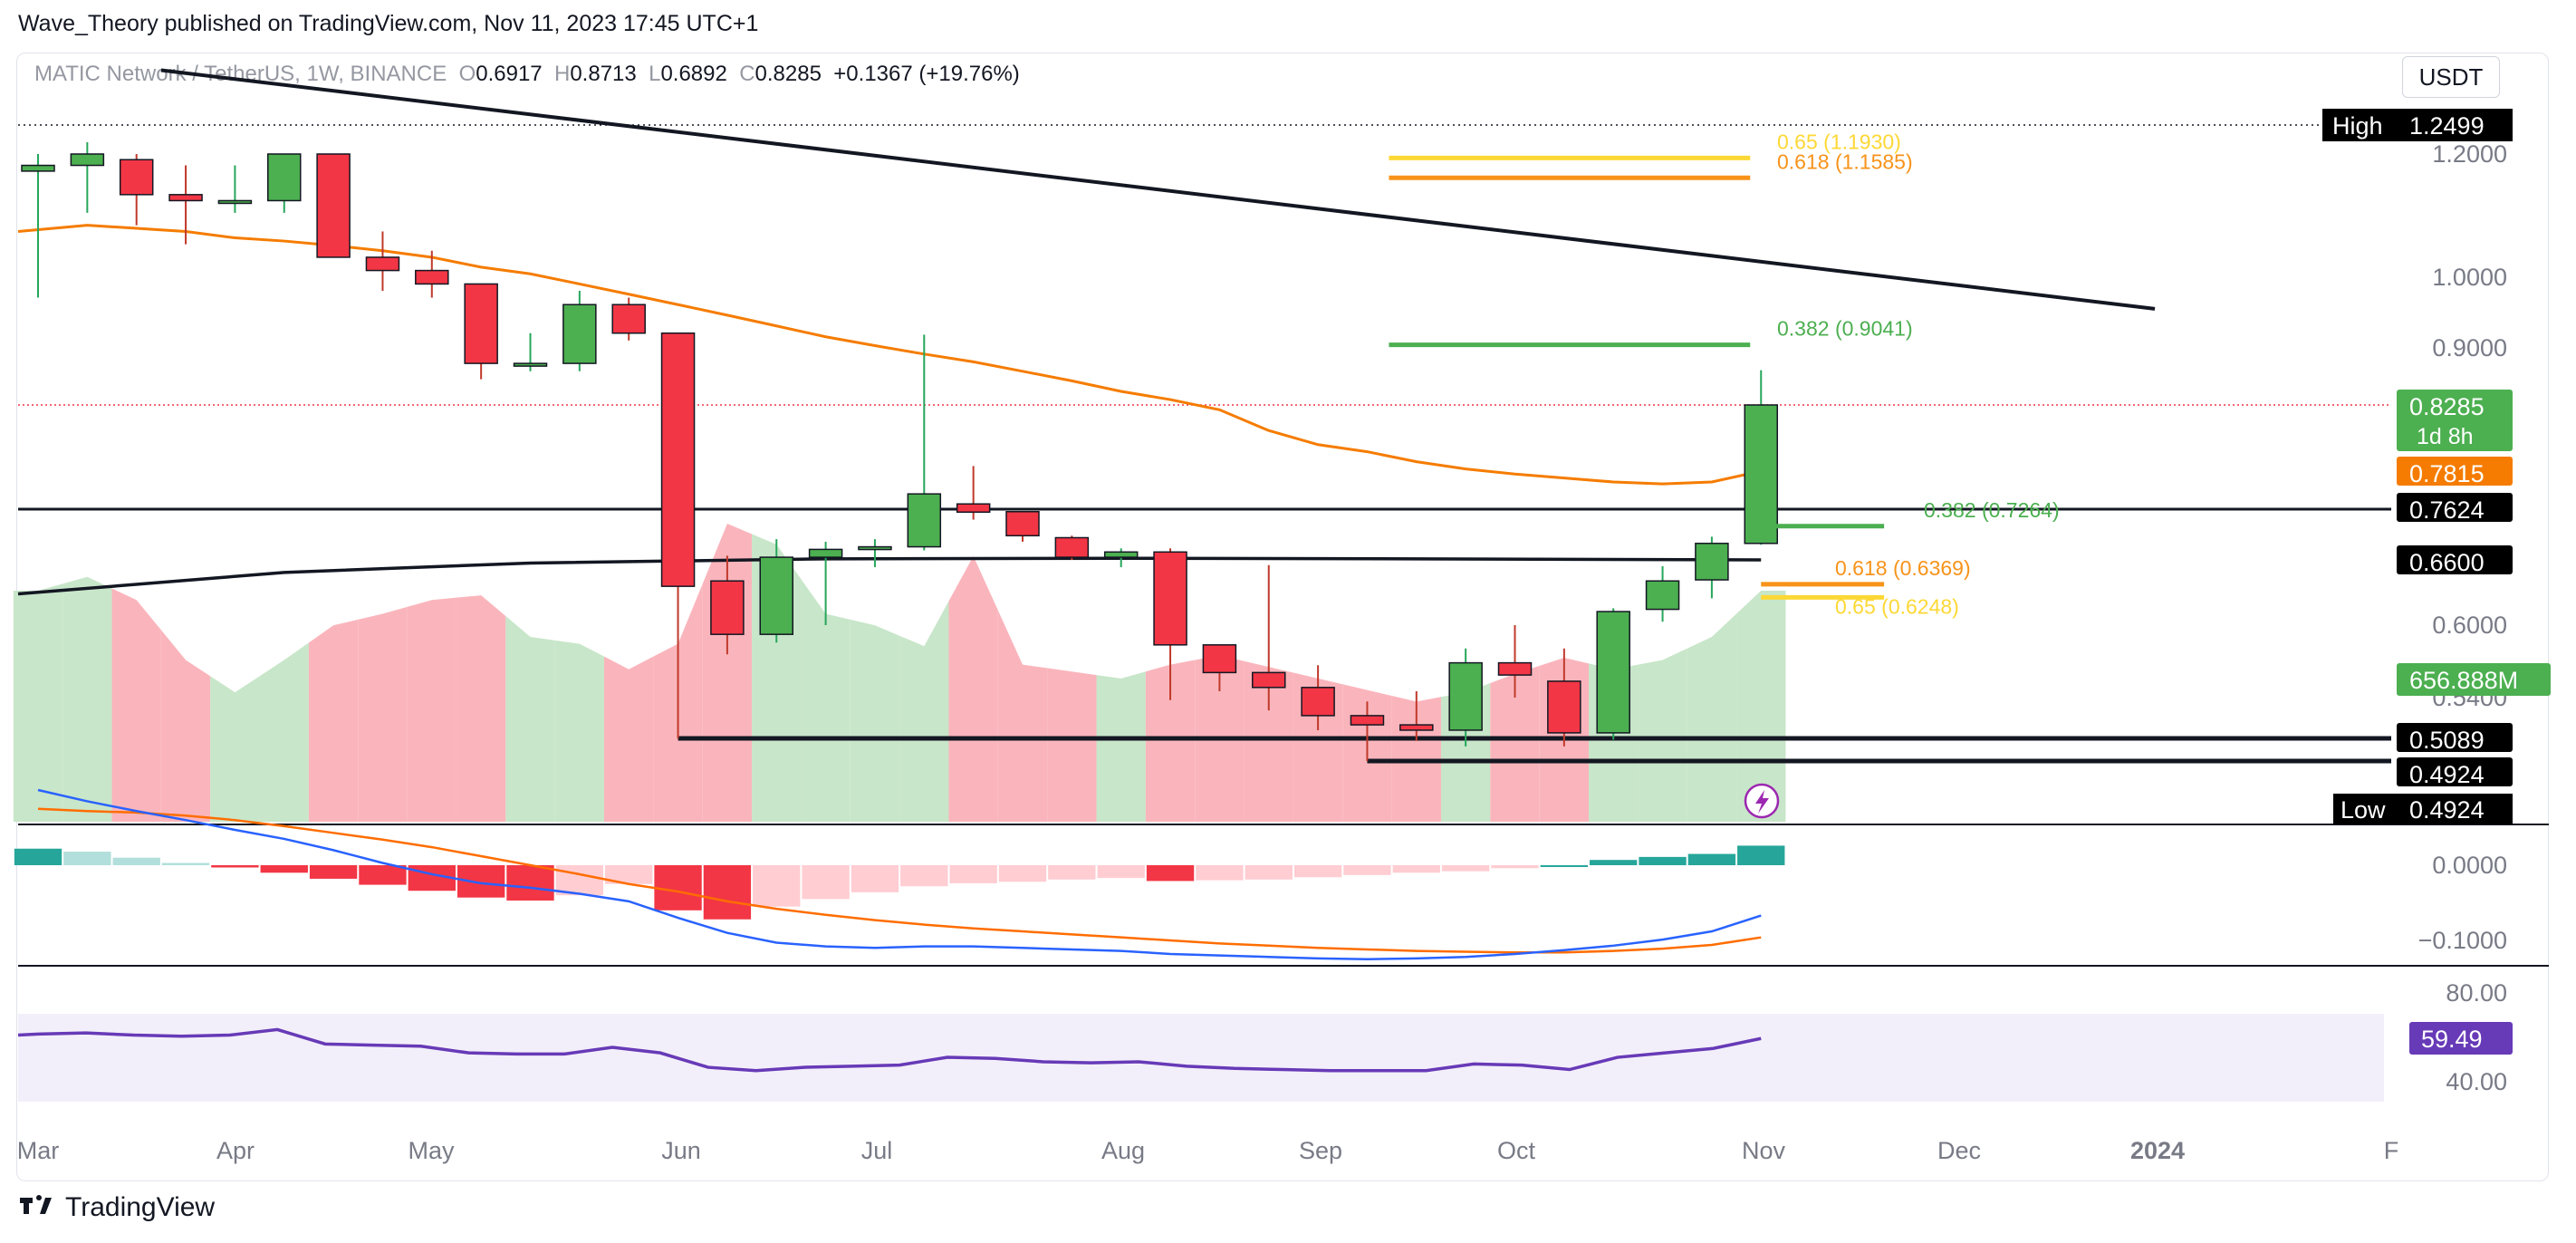 The height and width of the screenshot is (1243, 2576). What do you see at coordinates (1762, 801) in the screenshot?
I see `lightning-icon` at bounding box center [1762, 801].